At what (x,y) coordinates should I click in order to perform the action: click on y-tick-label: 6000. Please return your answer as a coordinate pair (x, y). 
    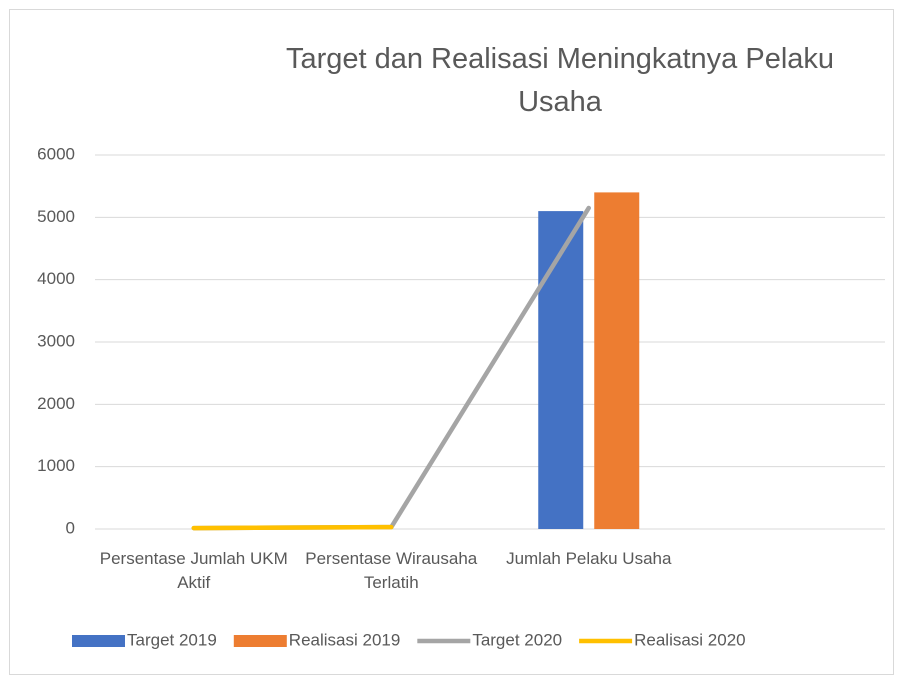
    Looking at the image, I should click on (56, 153).